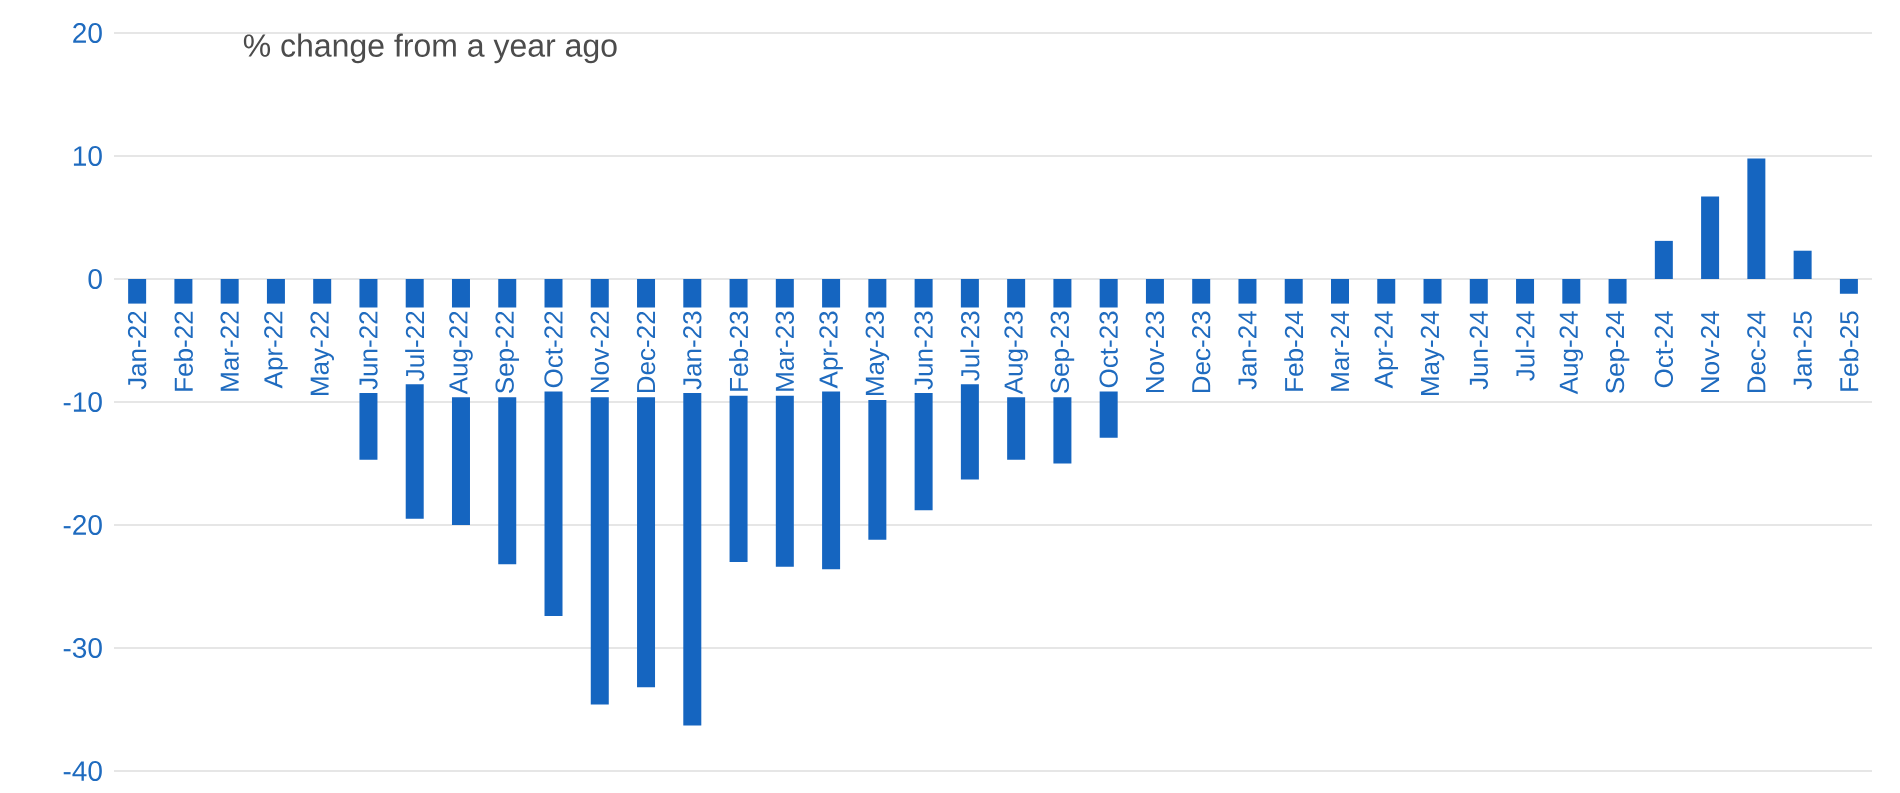 This screenshot has height=793, width=1900. I want to click on y-tick-label: -40, so click(82, 771).